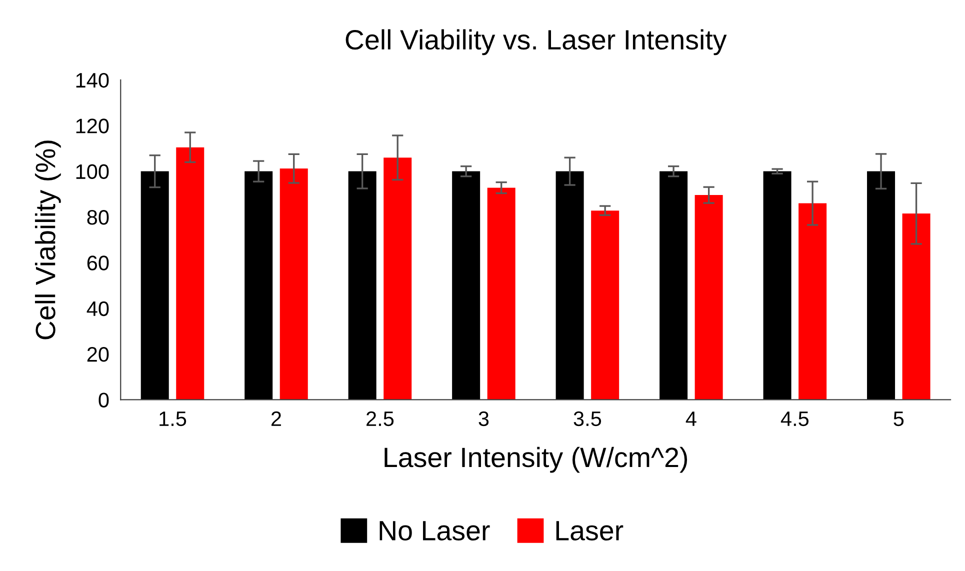  I want to click on x-tick-label: 4.5, so click(794, 419).